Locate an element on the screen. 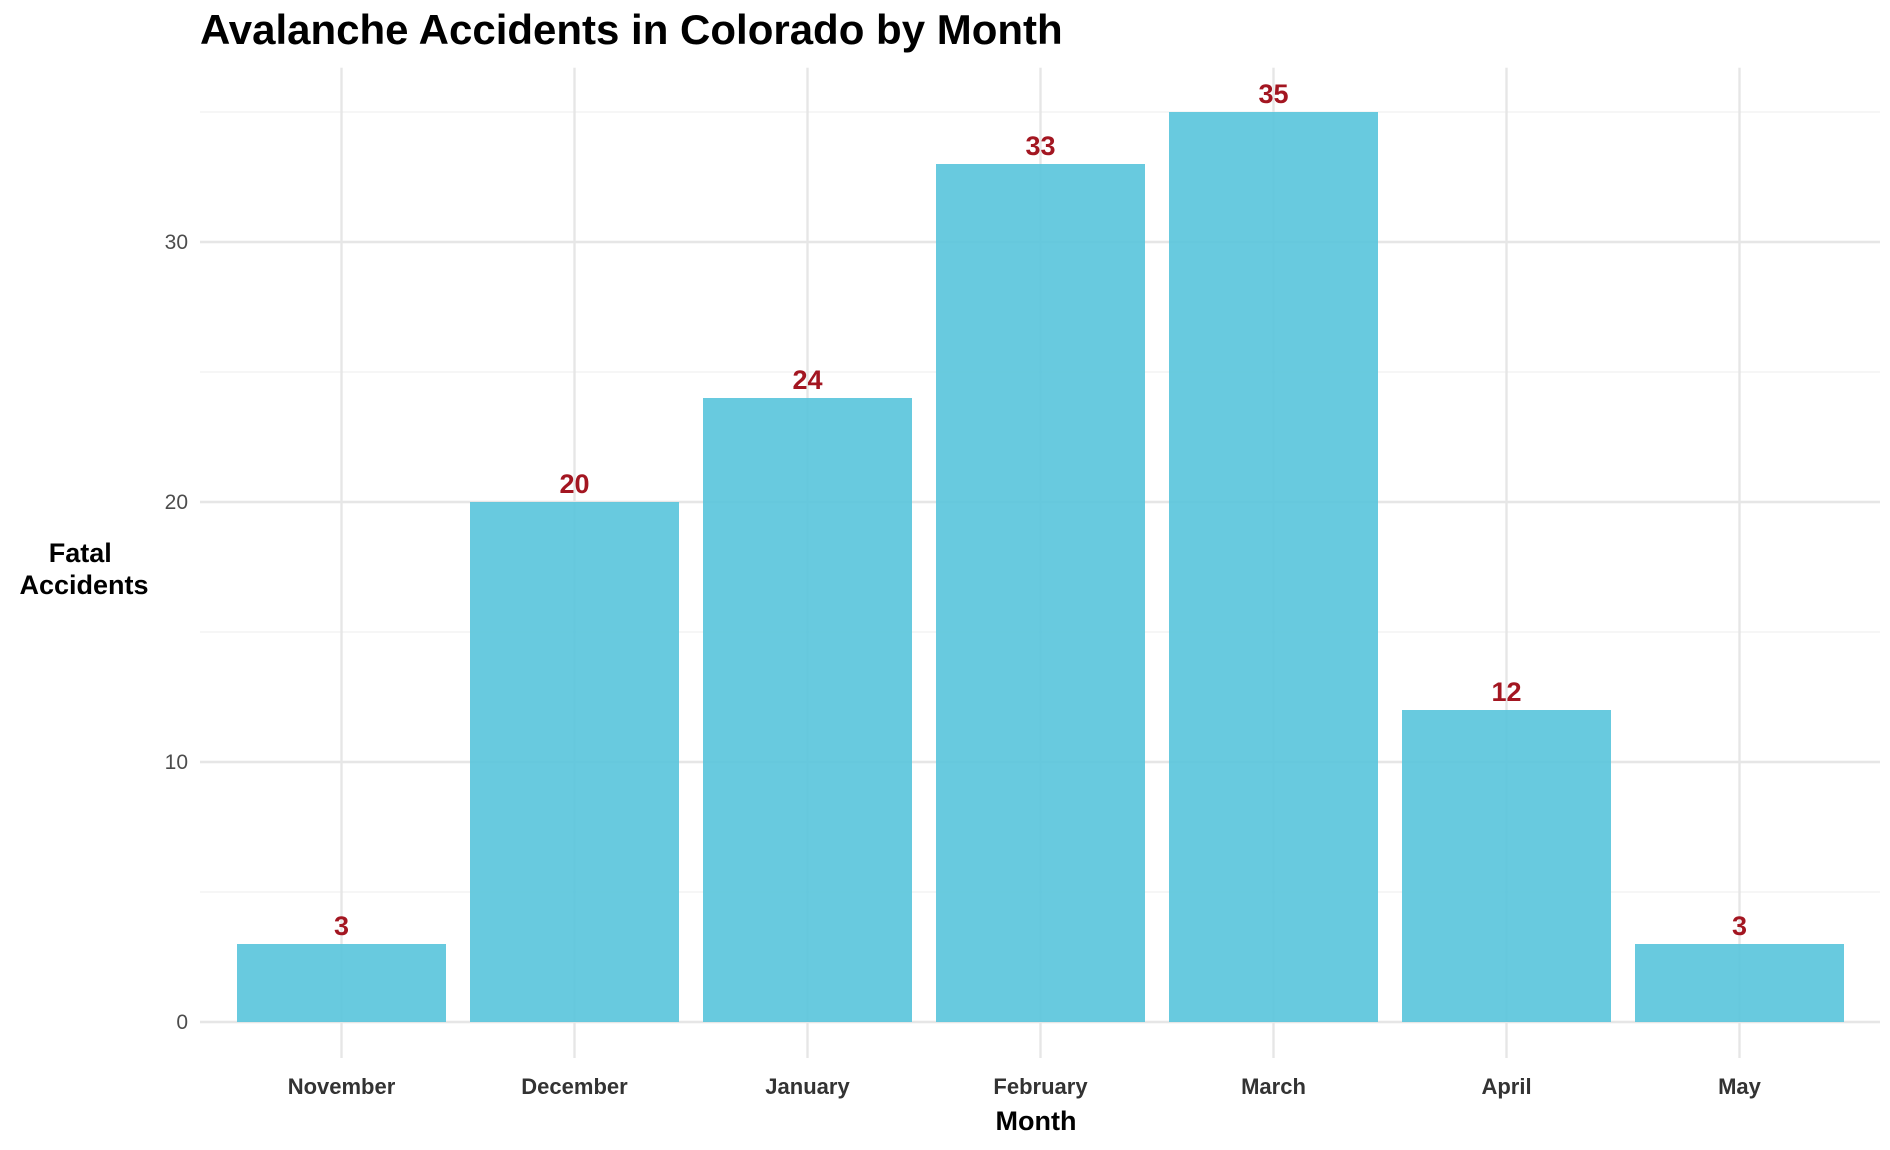  x-tick-label-december: December is located at coordinates (574, 1086).